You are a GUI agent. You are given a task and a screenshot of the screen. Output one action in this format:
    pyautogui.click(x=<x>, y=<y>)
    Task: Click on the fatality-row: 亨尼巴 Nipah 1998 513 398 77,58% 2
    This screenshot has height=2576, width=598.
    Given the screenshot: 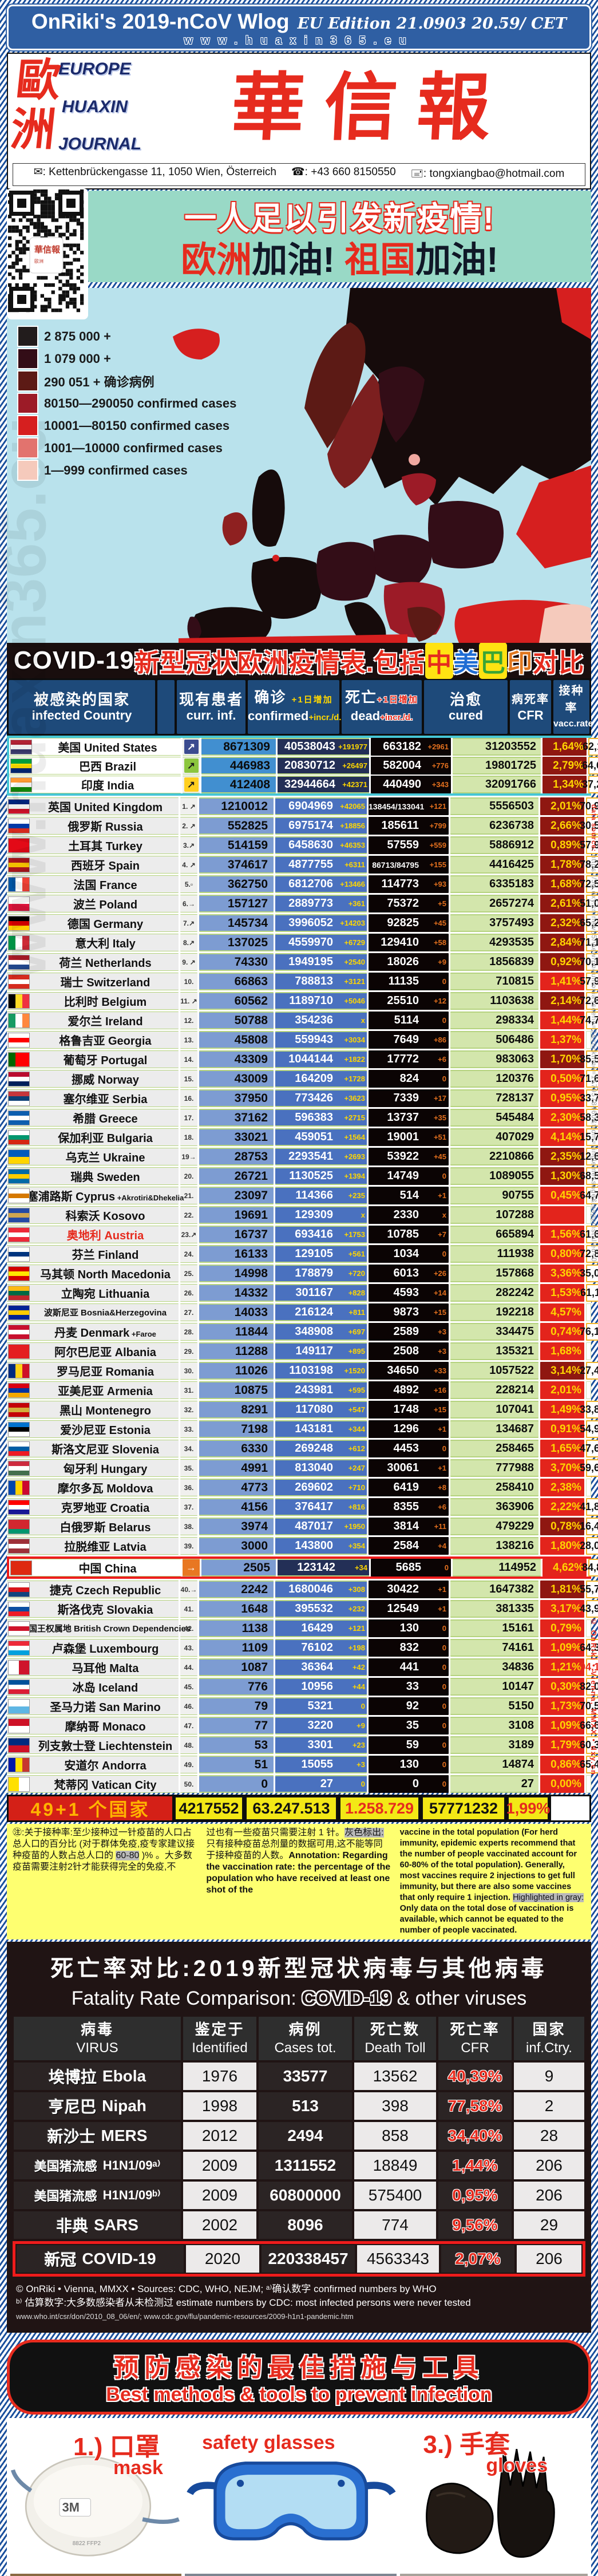 What is the action you would take?
    pyautogui.click(x=299, y=2106)
    